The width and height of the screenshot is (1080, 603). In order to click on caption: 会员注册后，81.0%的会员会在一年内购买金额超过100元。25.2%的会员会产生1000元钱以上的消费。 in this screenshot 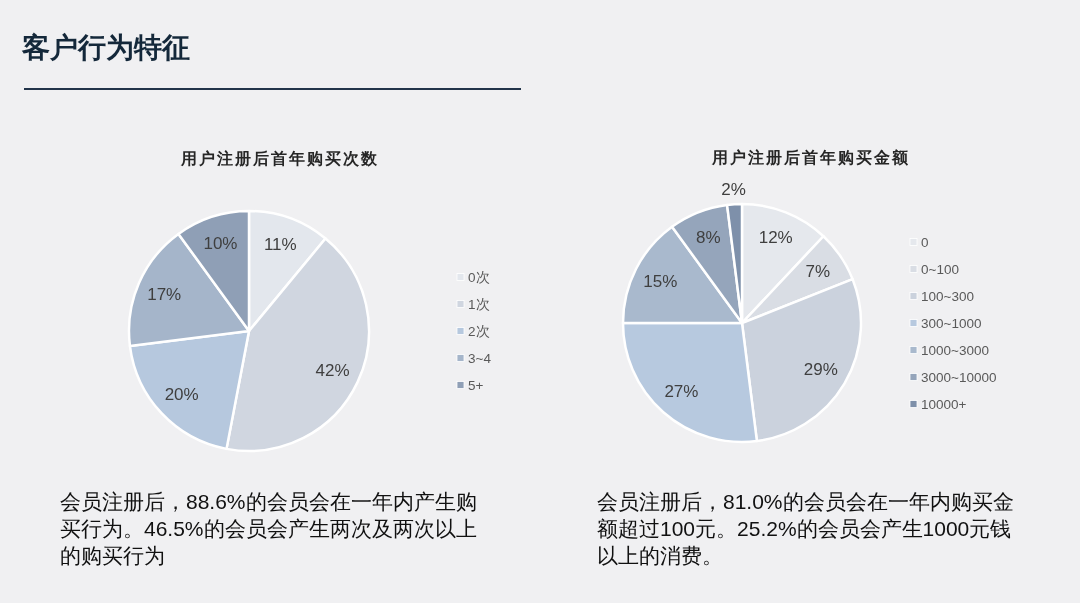, I will do `click(806, 529)`.